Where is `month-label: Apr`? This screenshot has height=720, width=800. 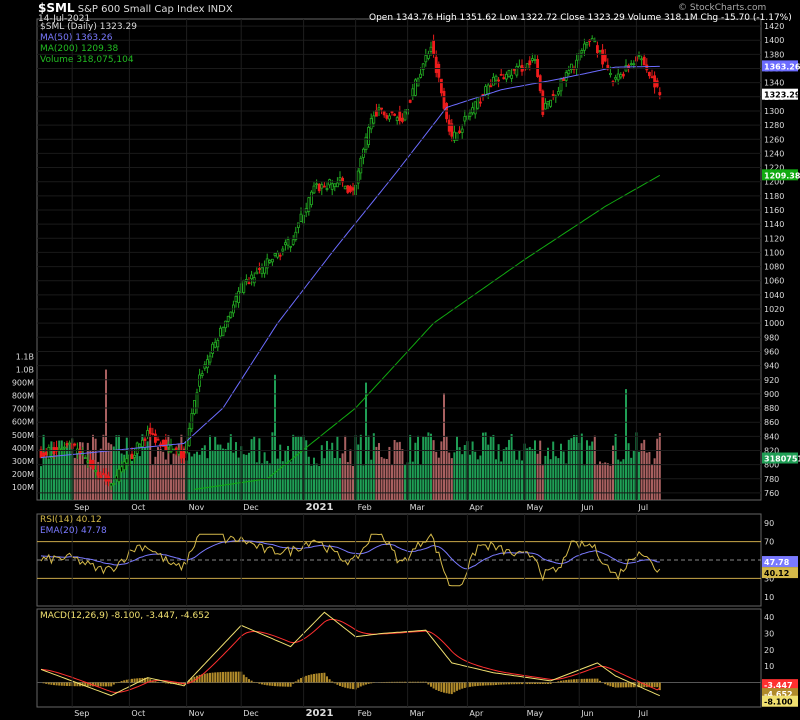 month-label: Apr is located at coordinates (476, 713).